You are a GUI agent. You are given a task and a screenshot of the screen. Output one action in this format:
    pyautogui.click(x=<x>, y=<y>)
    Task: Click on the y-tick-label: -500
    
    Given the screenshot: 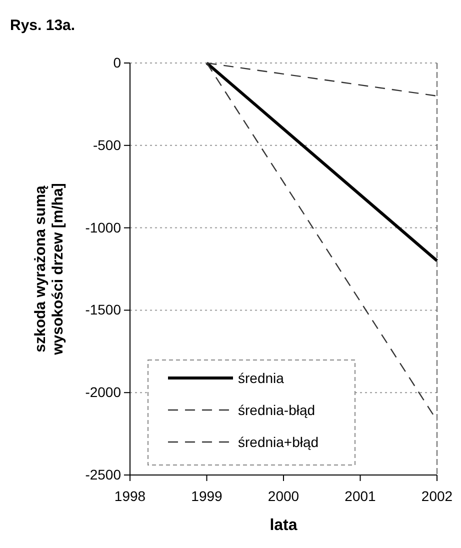 What is the action you would take?
    pyautogui.click(x=107, y=144)
    